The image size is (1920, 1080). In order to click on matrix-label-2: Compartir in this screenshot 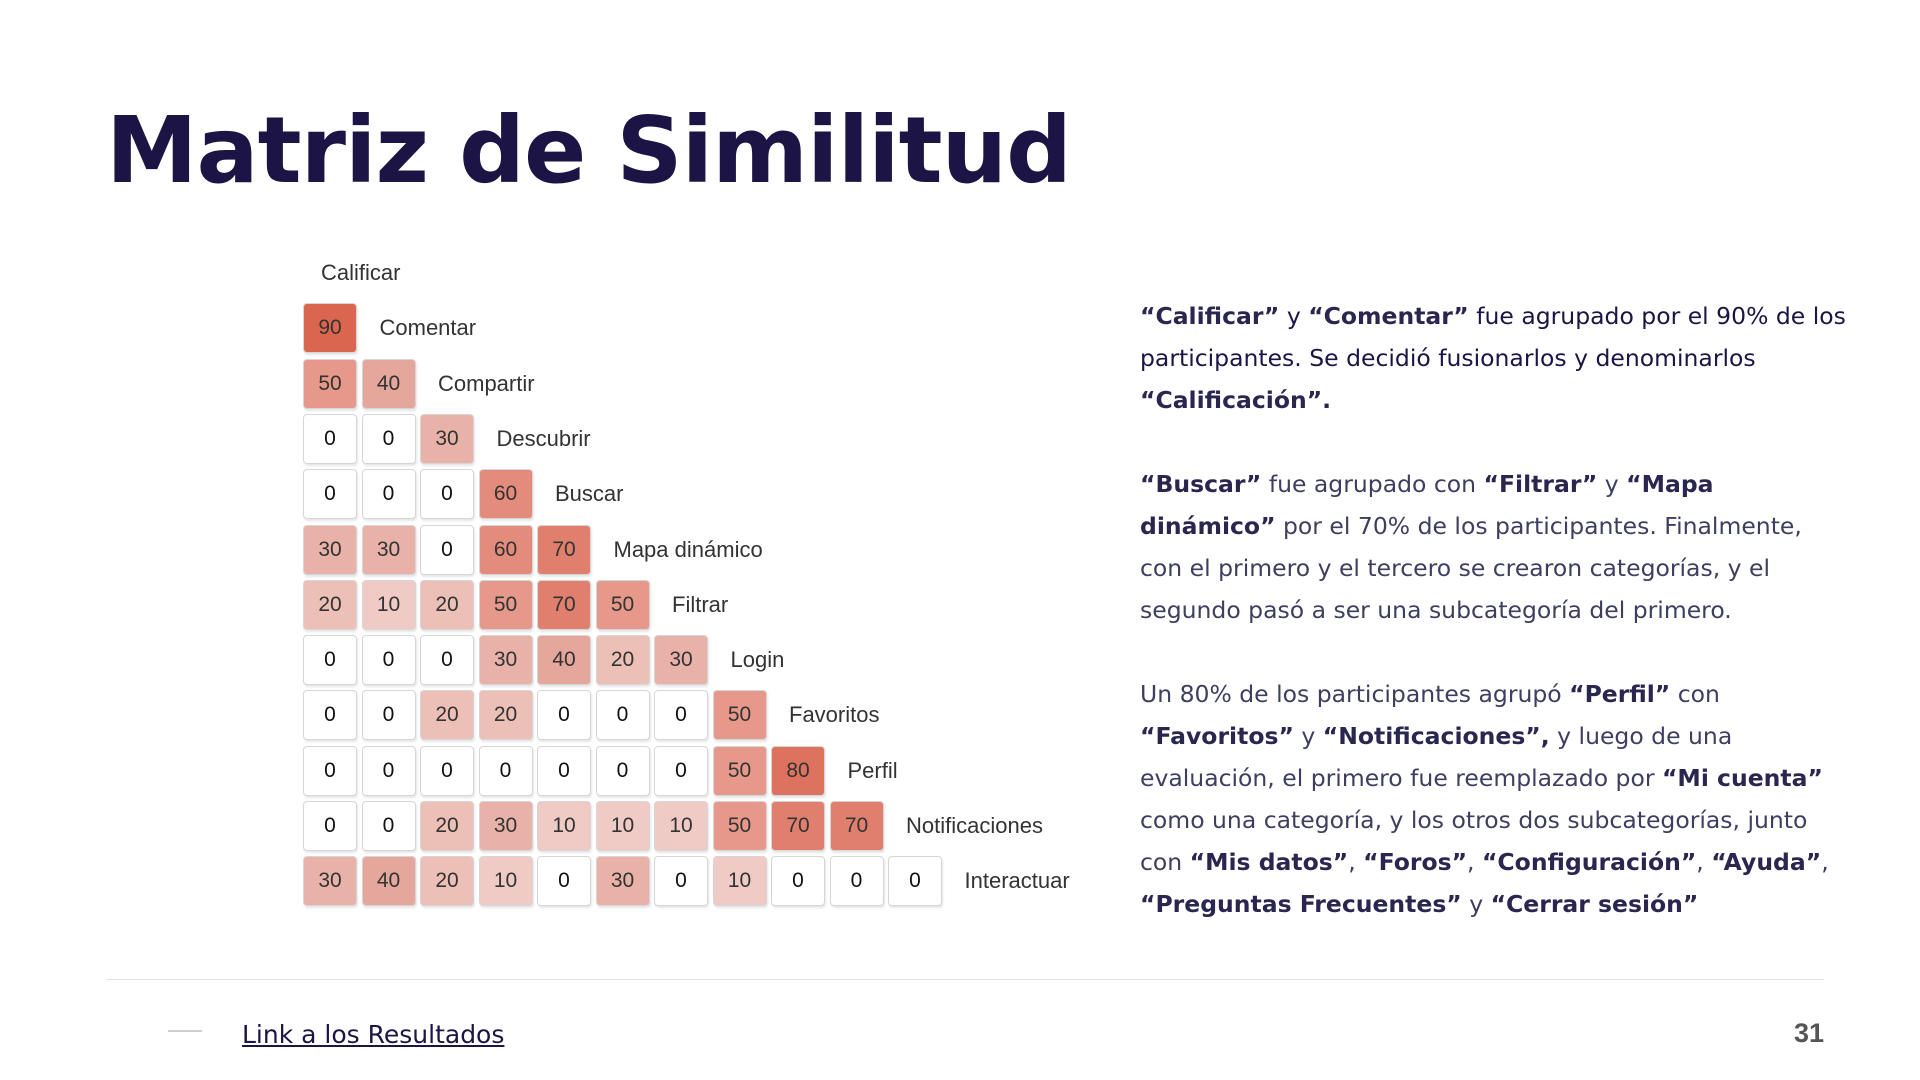, I will do `click(486, 383)`.